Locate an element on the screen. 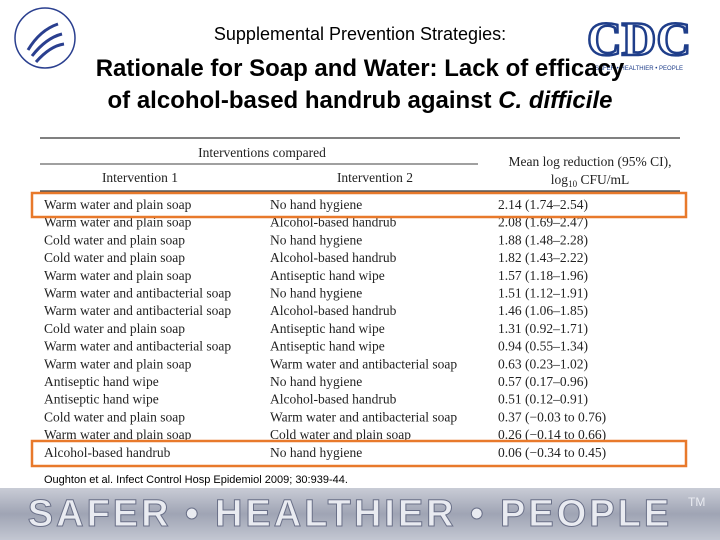  table-cell: 1.88 (1.48–2.28) is located at coordinates (543, 239).